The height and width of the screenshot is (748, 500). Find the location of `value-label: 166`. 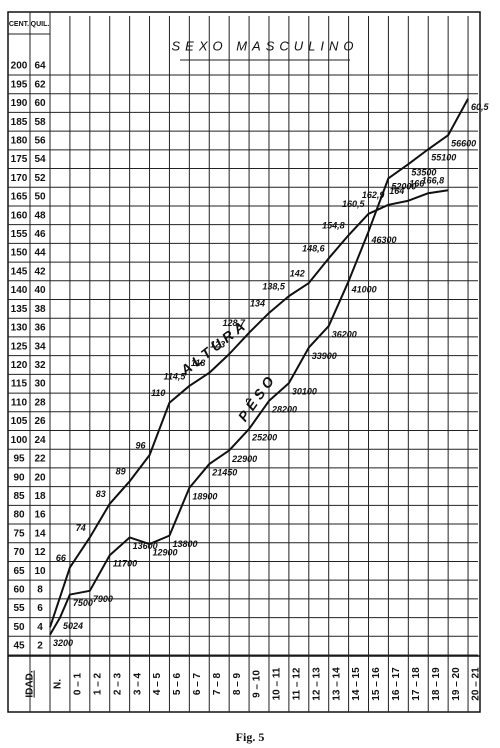

value-label: 166 is located at coordinates (417, 184).